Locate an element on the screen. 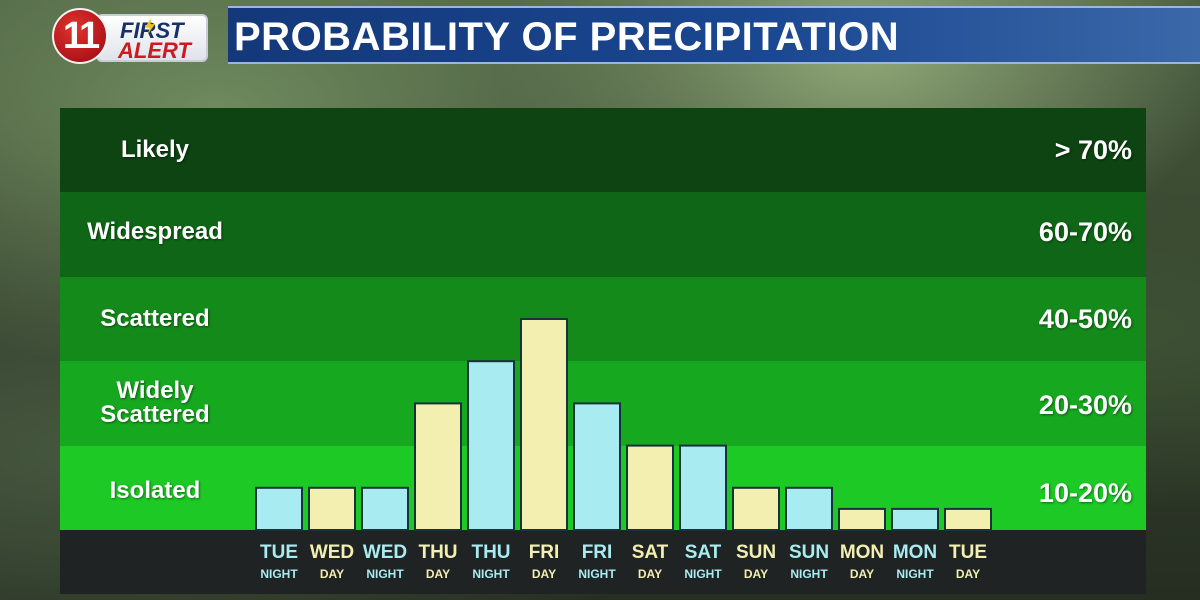 The image size is (1200, 600). bar-sun-night is located at coordinates (809, 508).